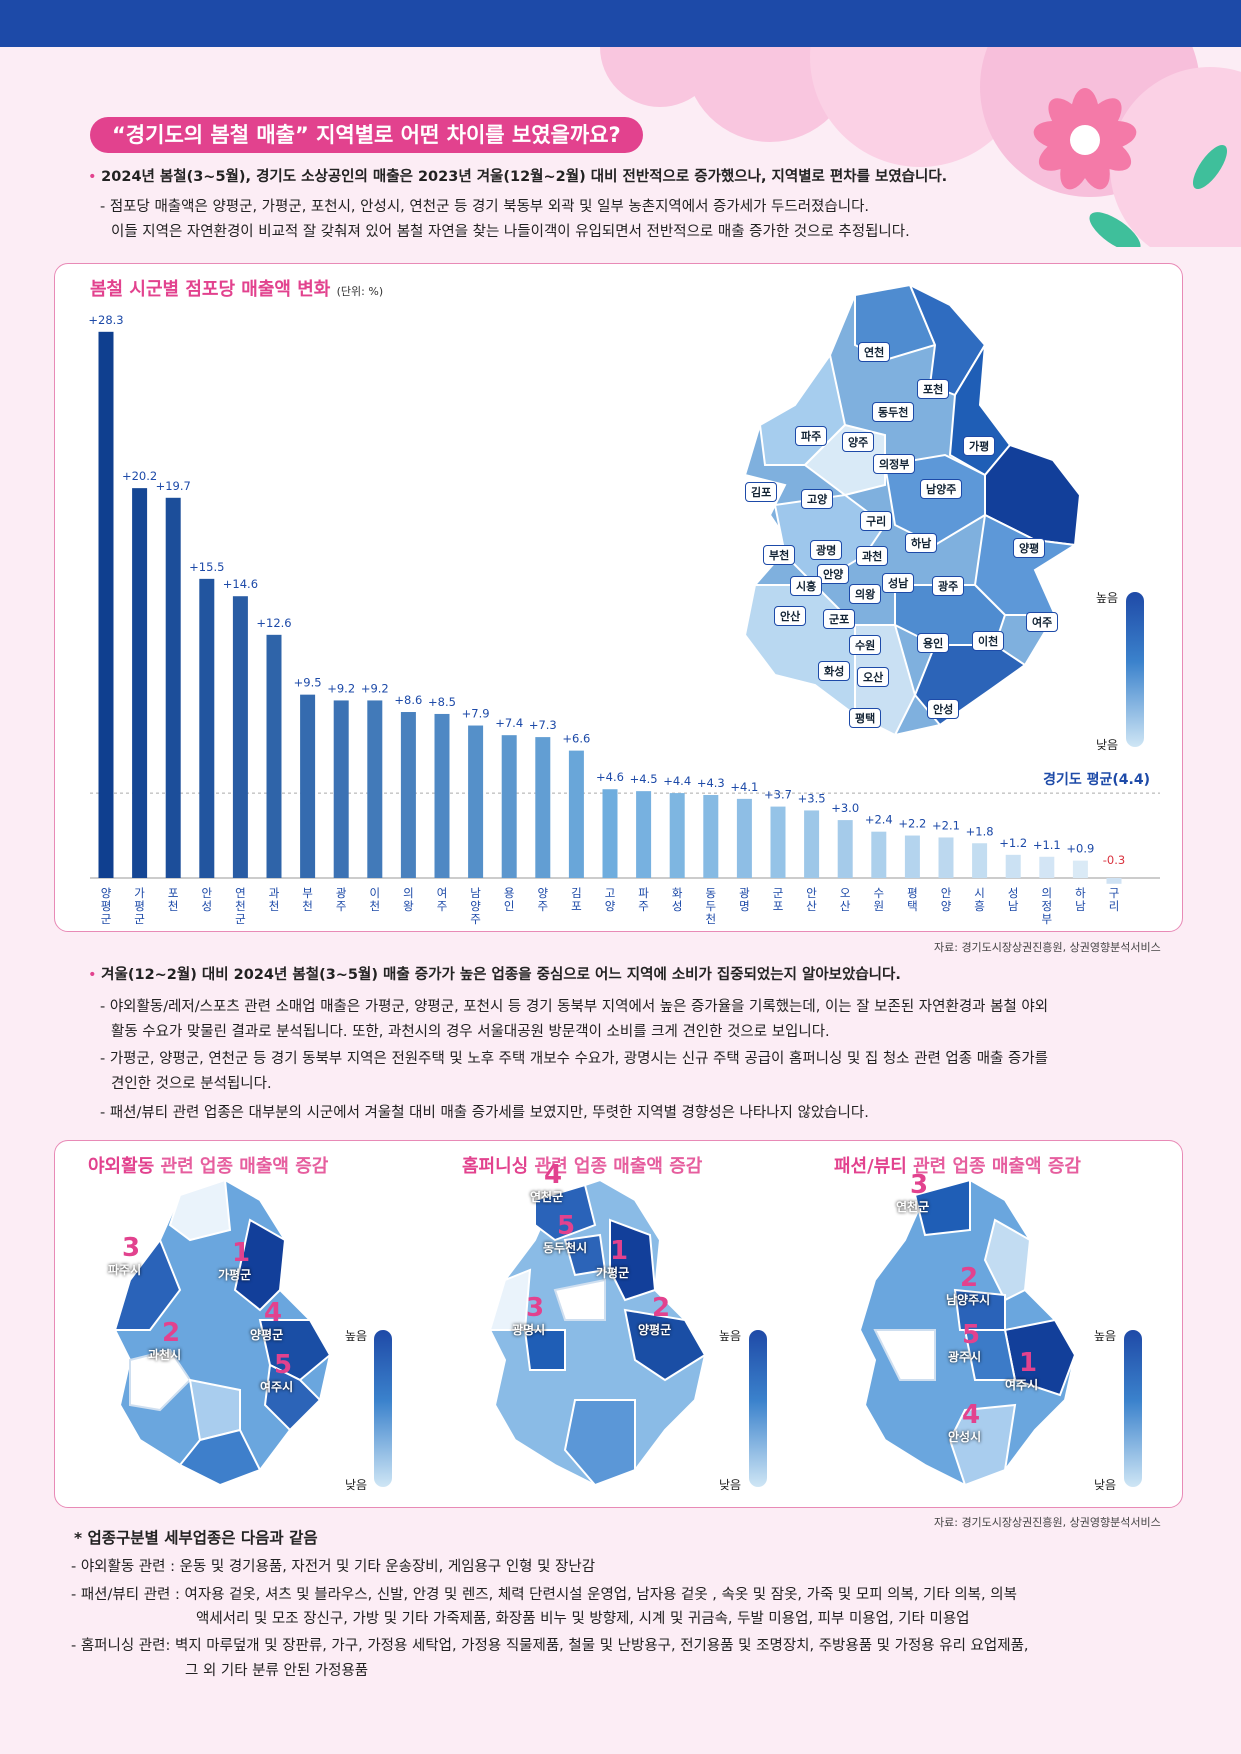  What do you see at coordinates (125, 1270) in the screenshot?
I see `rank-region-name: 파주시` at bounding box center [125, 1270].